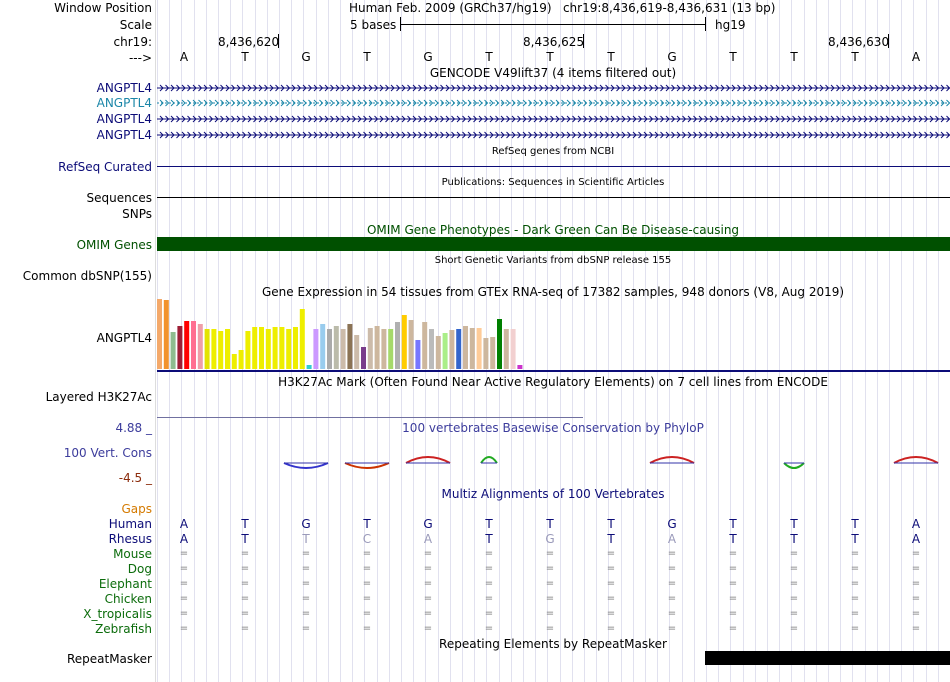 This screenshot has height=682, width=950. Describe the element at coordinates (132, 554) in the screenshot. I see `species-label: Mouse` at that location.